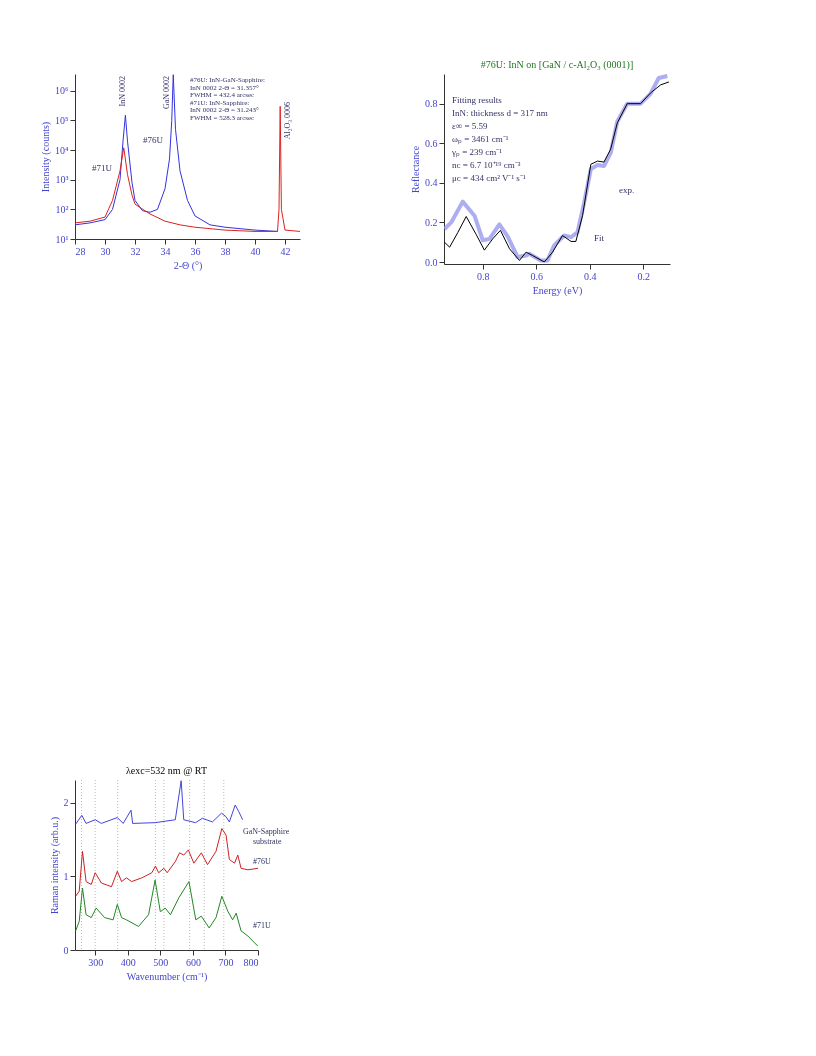 This screenshot has height=1056, width=816. Describe the element at coordinates (489, 178) in the screenshot. I see `annotation: μc = 434 cm² V⁻¹ s⁻¹` at that location.